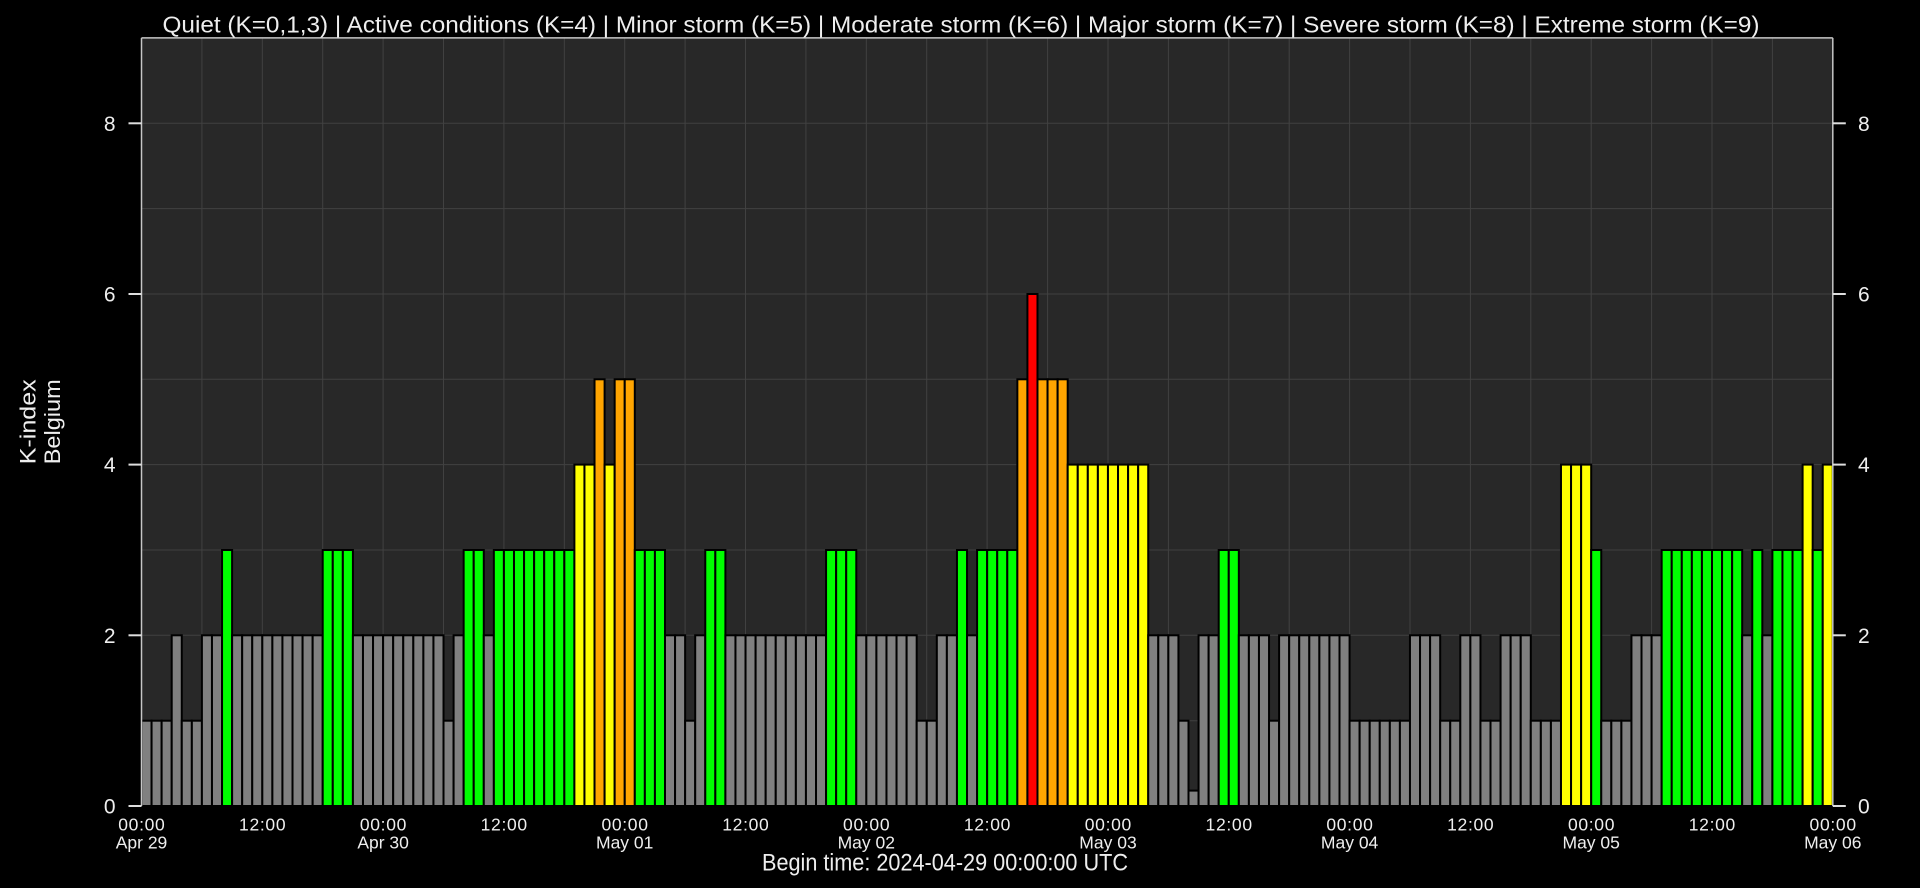 Image resolution: width=1920 pixels, height=888 pixels. Describe the element at coordinates (142, 843) in the screenshot. I see `svg-text: Apr 29` at that location.